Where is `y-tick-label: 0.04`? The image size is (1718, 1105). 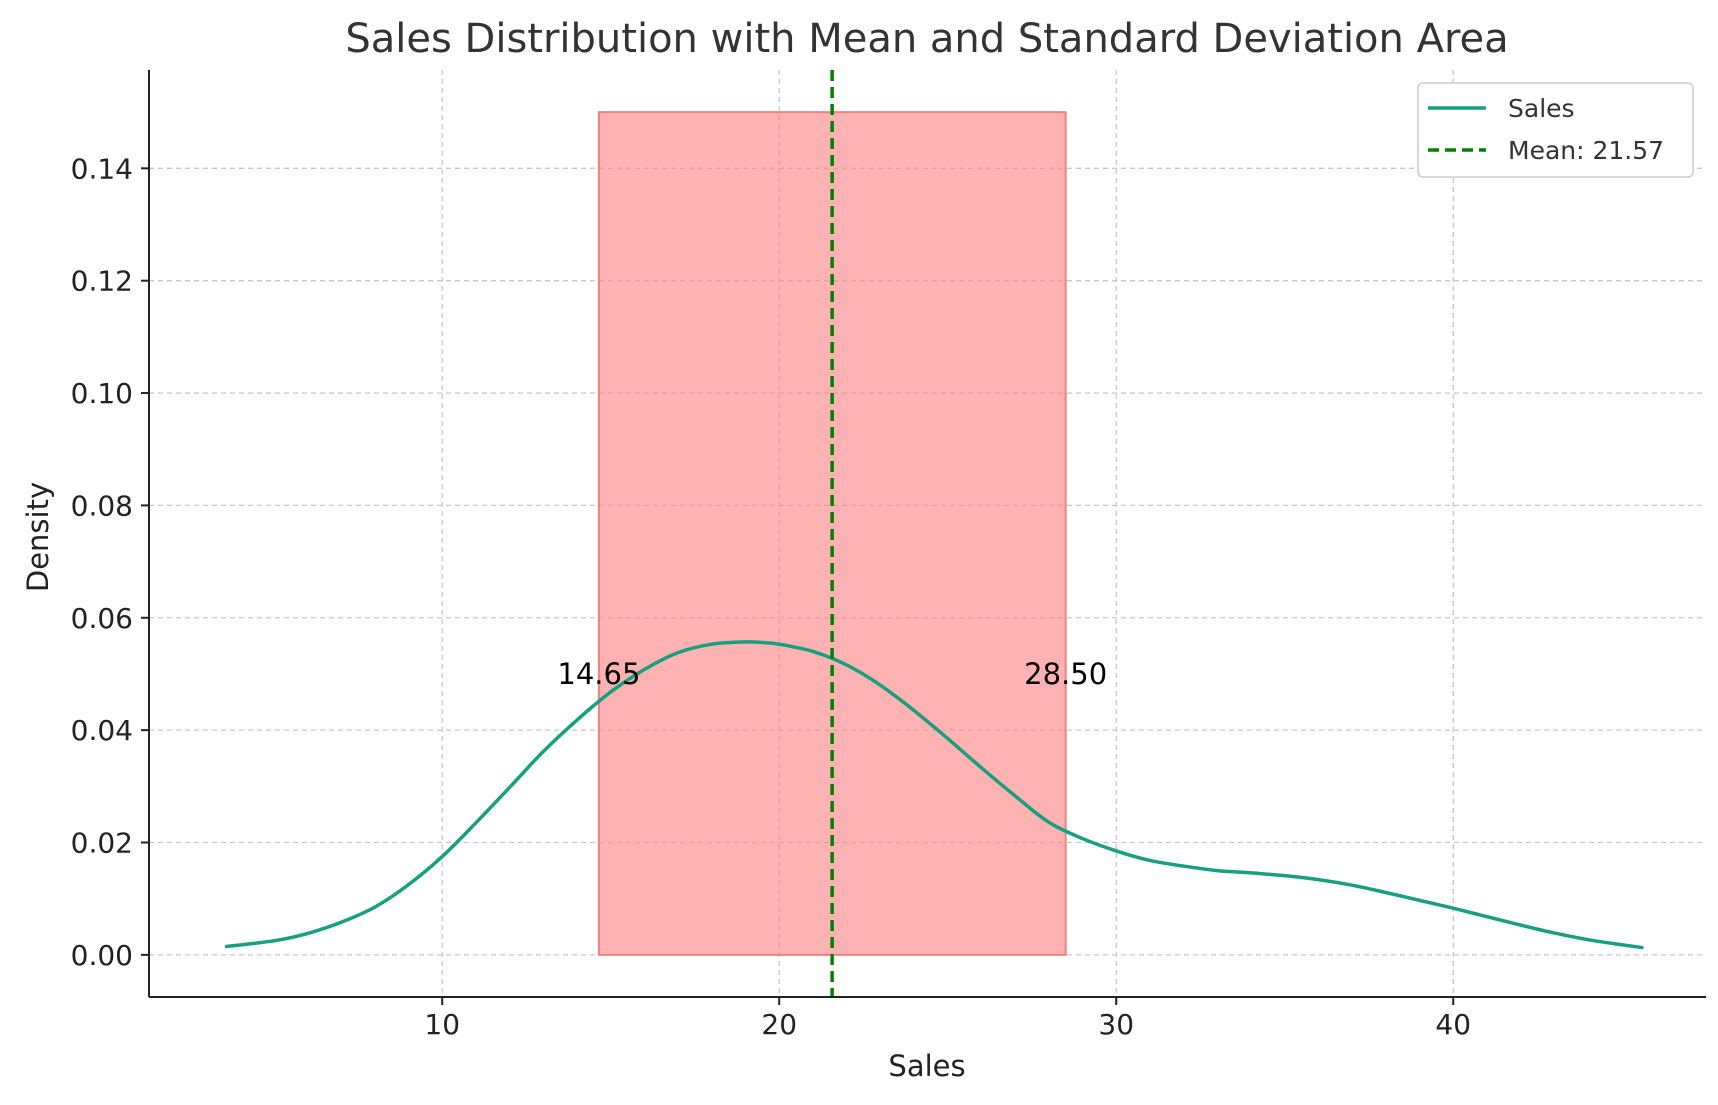 y-tick-label: 0.04 is located at coordinates (102, 730).